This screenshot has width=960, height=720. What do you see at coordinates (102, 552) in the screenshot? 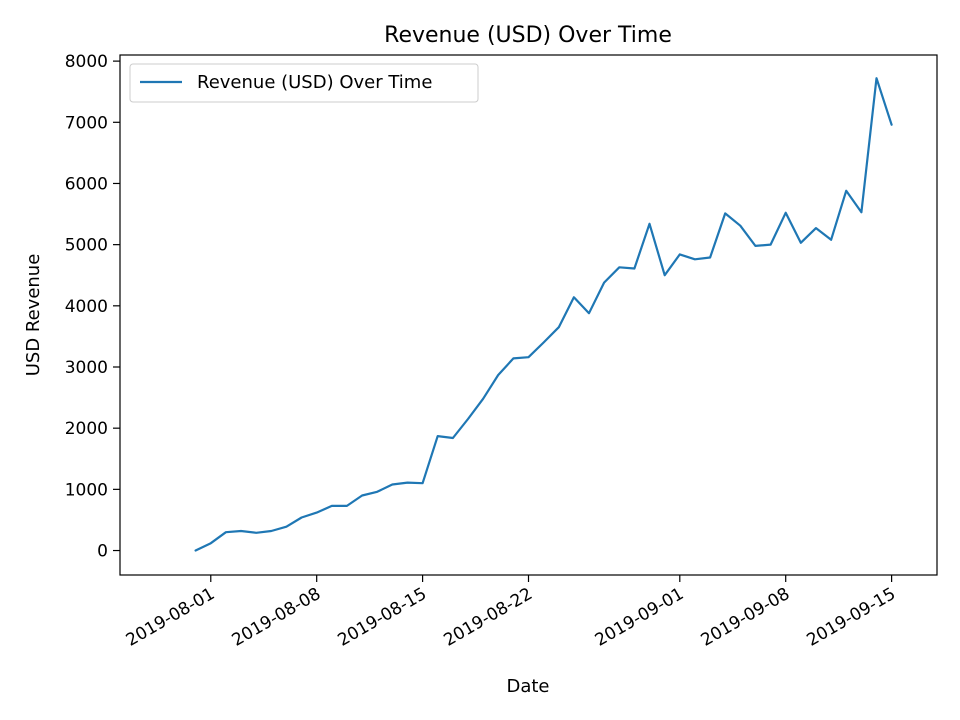
I see `y-tick-label: 0` at bounding box center [102, 552].